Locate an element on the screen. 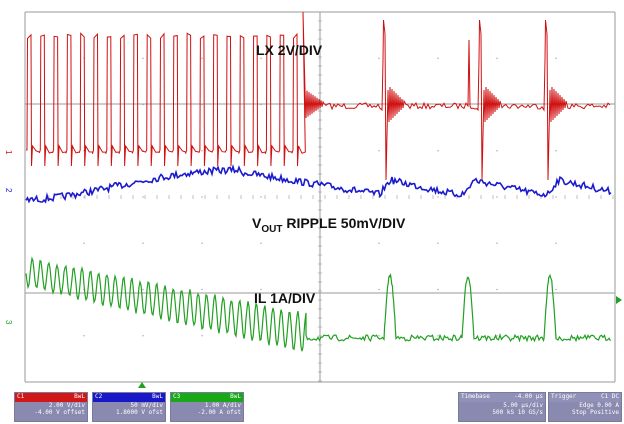 The image size is (624, 424). label-vout-sub: OUT is located at coordinates (271, 229).